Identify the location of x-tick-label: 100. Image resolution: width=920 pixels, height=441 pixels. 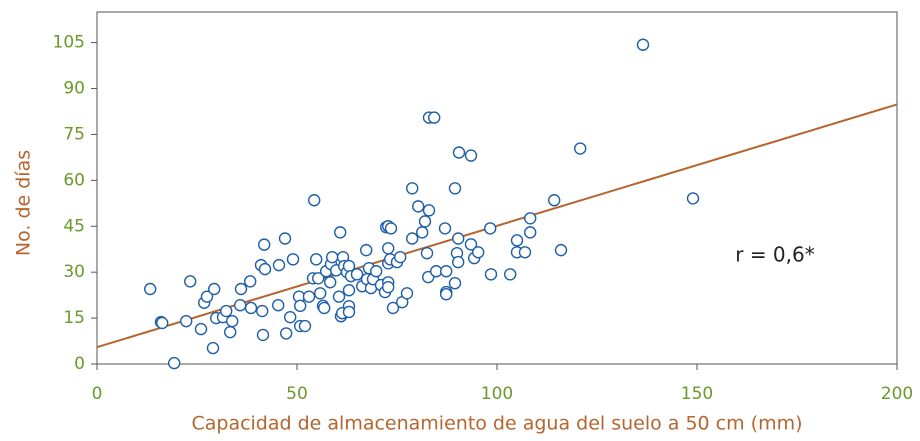
(497, 394).